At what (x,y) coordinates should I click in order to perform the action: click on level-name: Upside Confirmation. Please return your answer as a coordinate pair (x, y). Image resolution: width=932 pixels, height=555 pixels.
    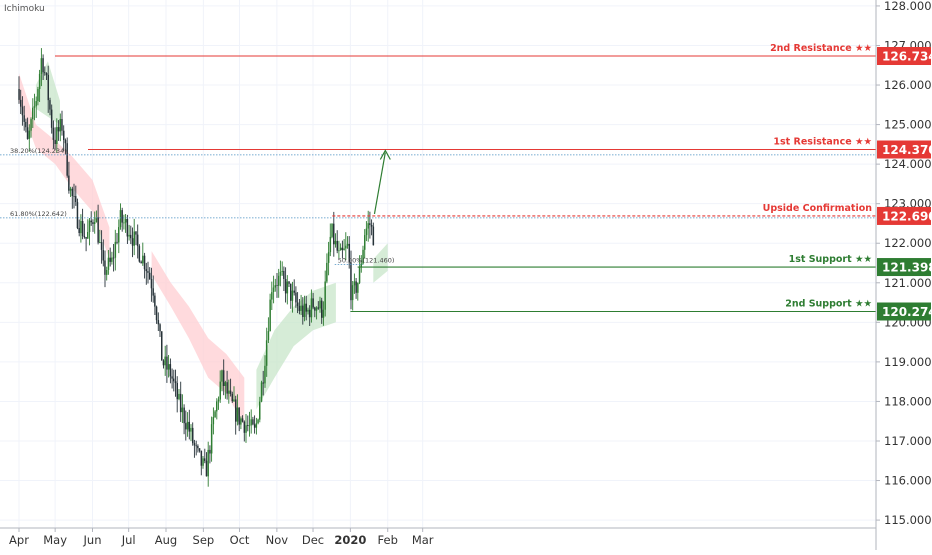
    Looking at the image, I should click on (818, 208).